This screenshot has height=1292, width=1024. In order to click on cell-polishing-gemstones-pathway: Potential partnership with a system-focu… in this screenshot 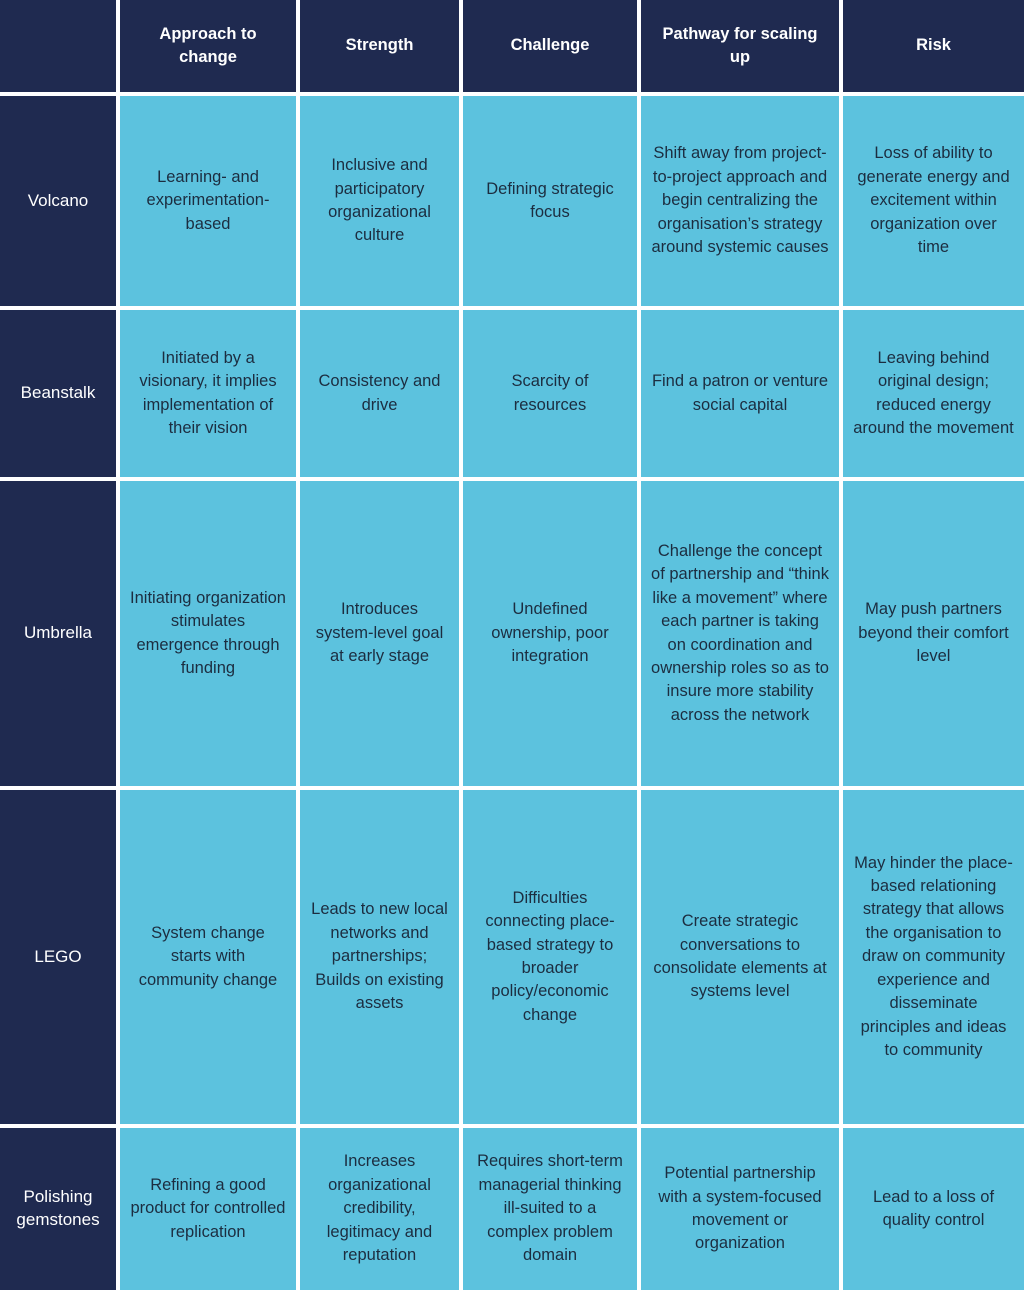, I will do `click(740, 1209)`.